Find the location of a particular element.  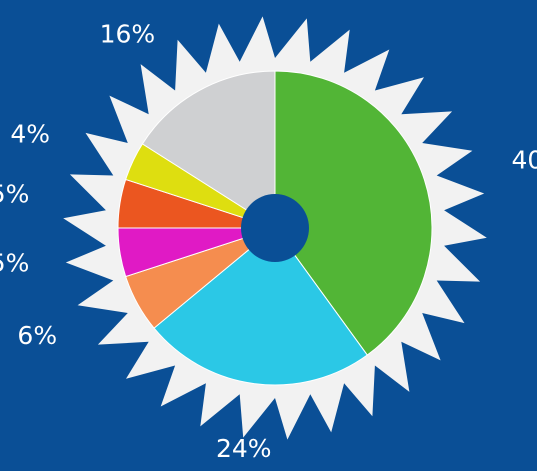

slice-label-1: 40% is located at coordinates (524, 159).